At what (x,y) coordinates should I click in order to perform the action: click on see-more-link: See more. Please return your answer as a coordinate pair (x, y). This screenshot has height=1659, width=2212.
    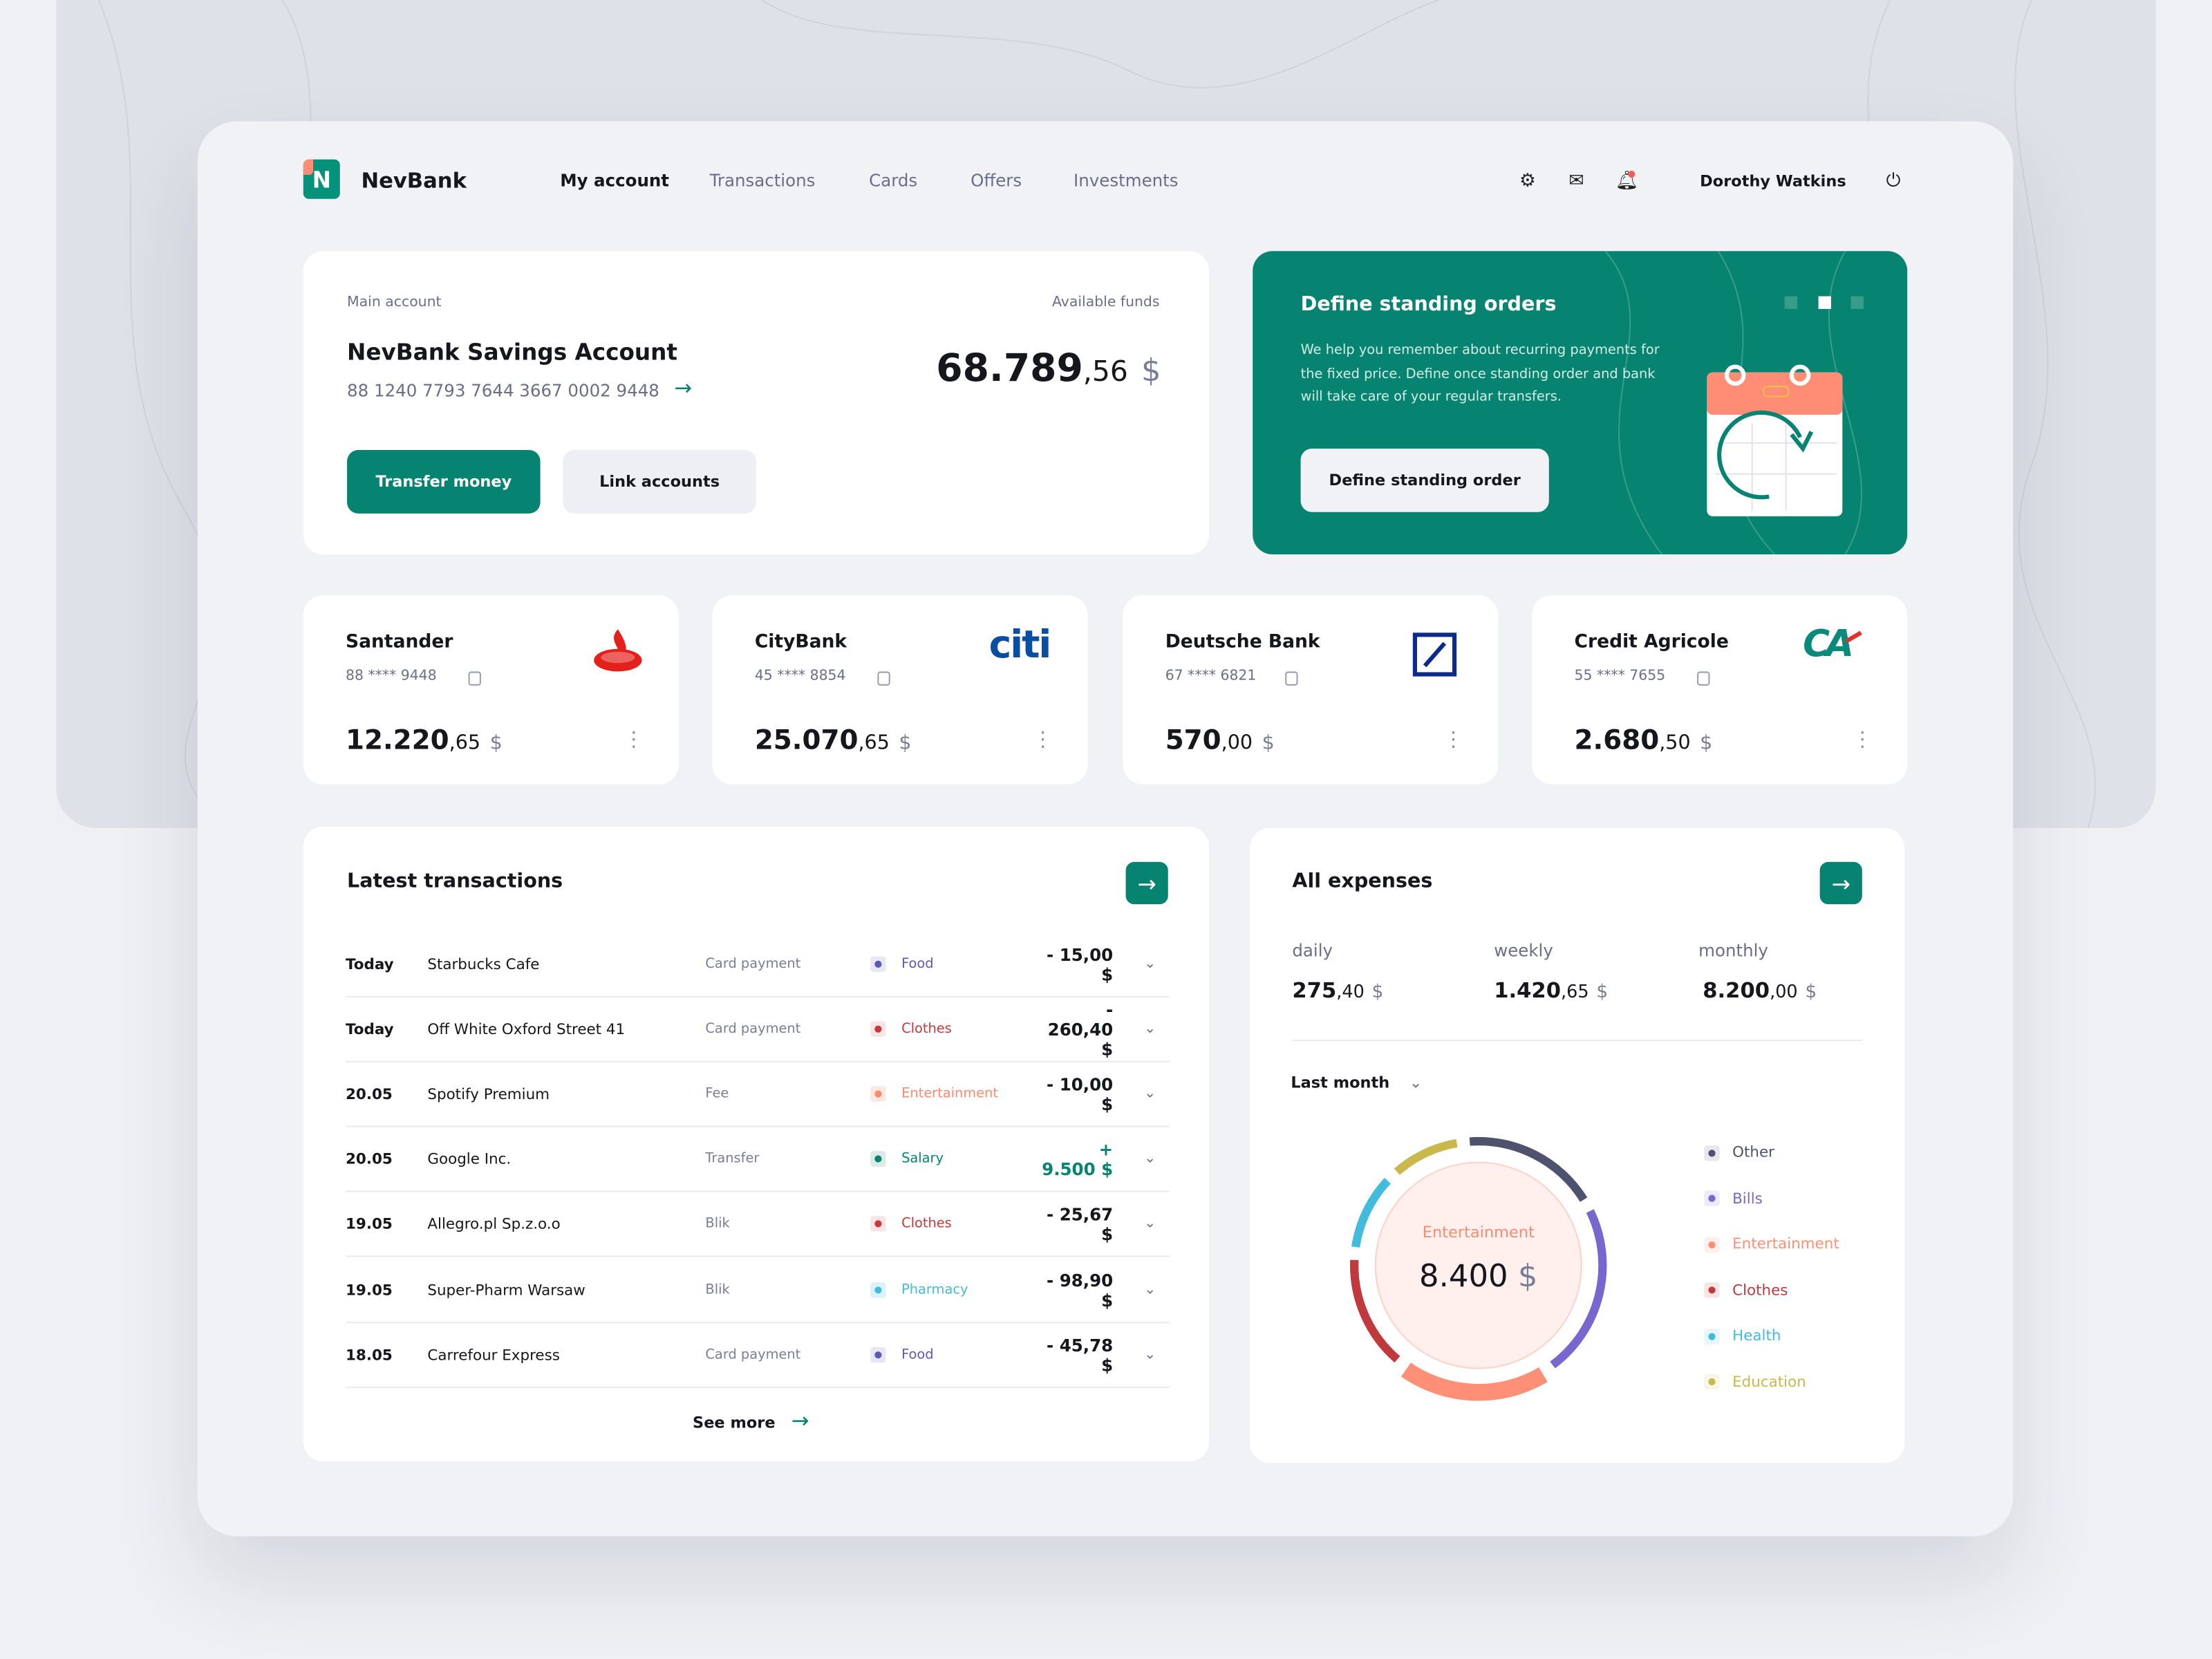
    Looking at the image, I should click on (735, 1422).